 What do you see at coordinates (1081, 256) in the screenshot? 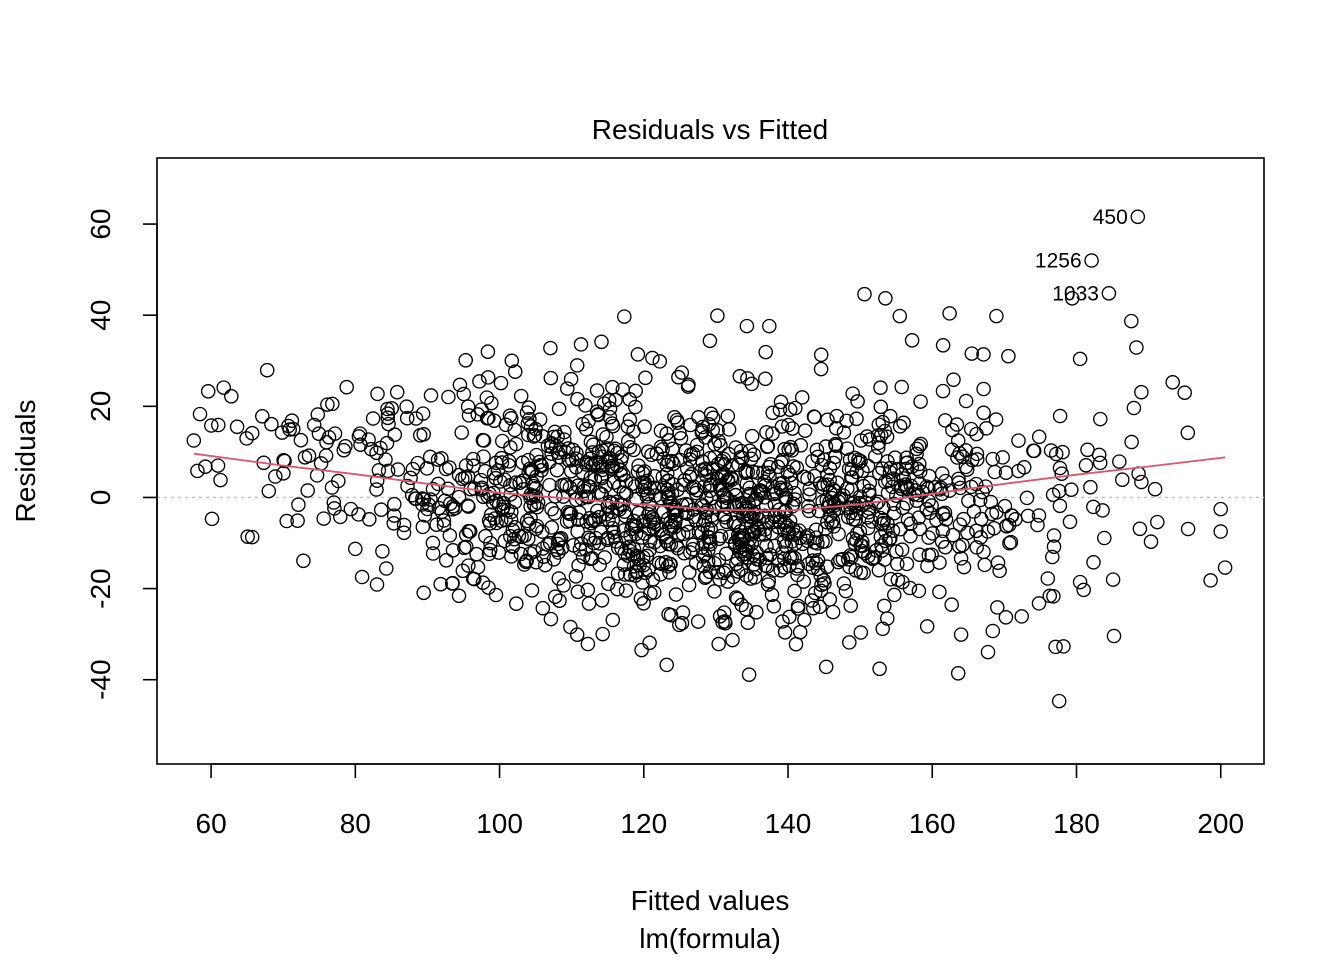
I see `outlier-labels: 450 1256 1033` at bounding box center [1081, 256].